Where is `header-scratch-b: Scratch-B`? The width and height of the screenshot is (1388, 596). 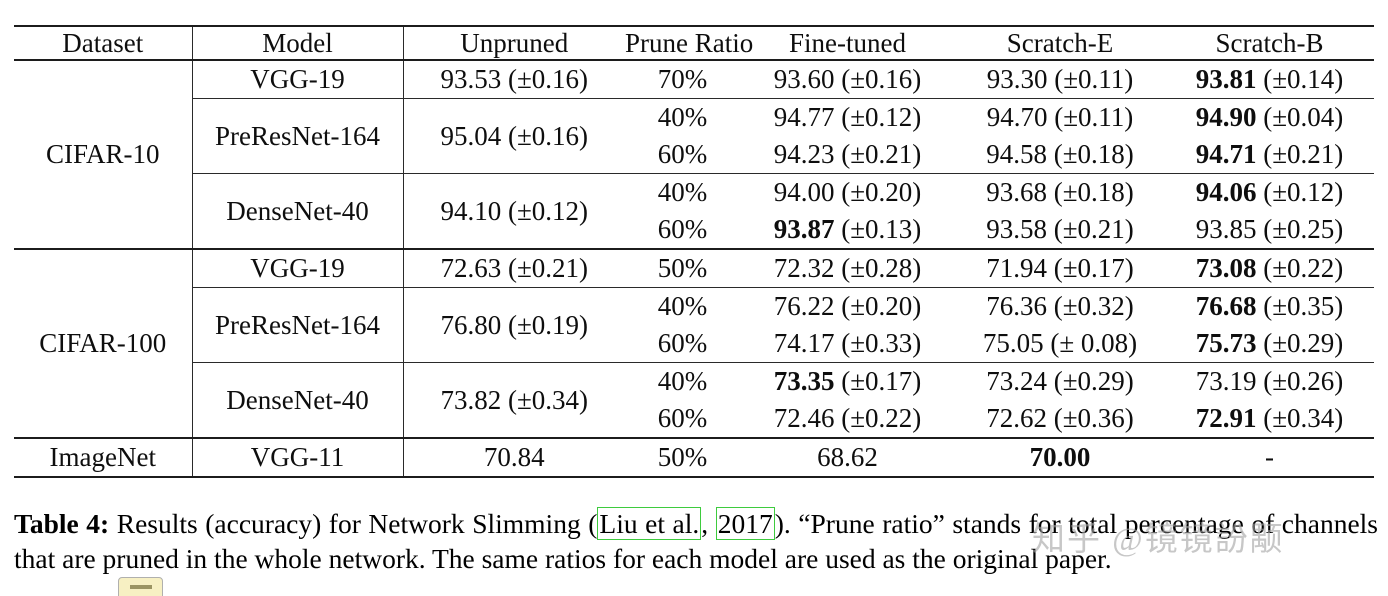 header-scratch-b: Scratch-B is located at coordinates (1269, 43).